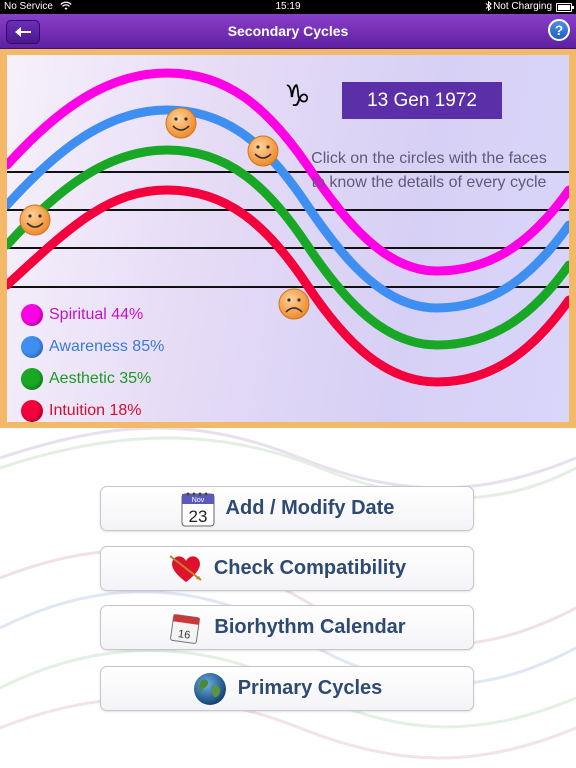 The width and height of the screenshot is (576, 768). What do you see at coordinates (297, 96) in the screenshot?
I see `capricorn-zodiac-icon: ♑` at bounding box center [297, 96].